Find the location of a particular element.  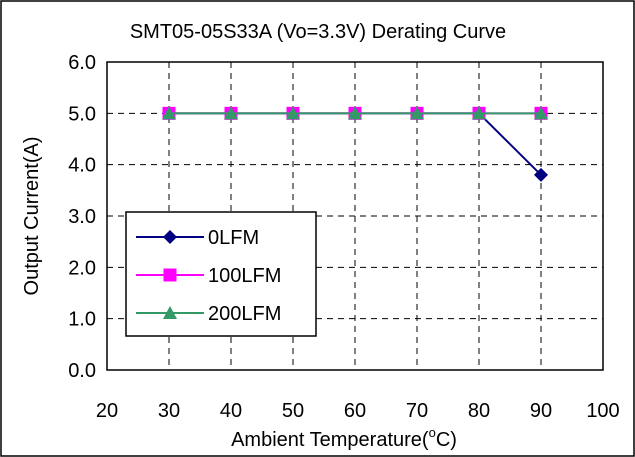

y-tick-label-5: 5.0 is located at coordinates (82, 114).